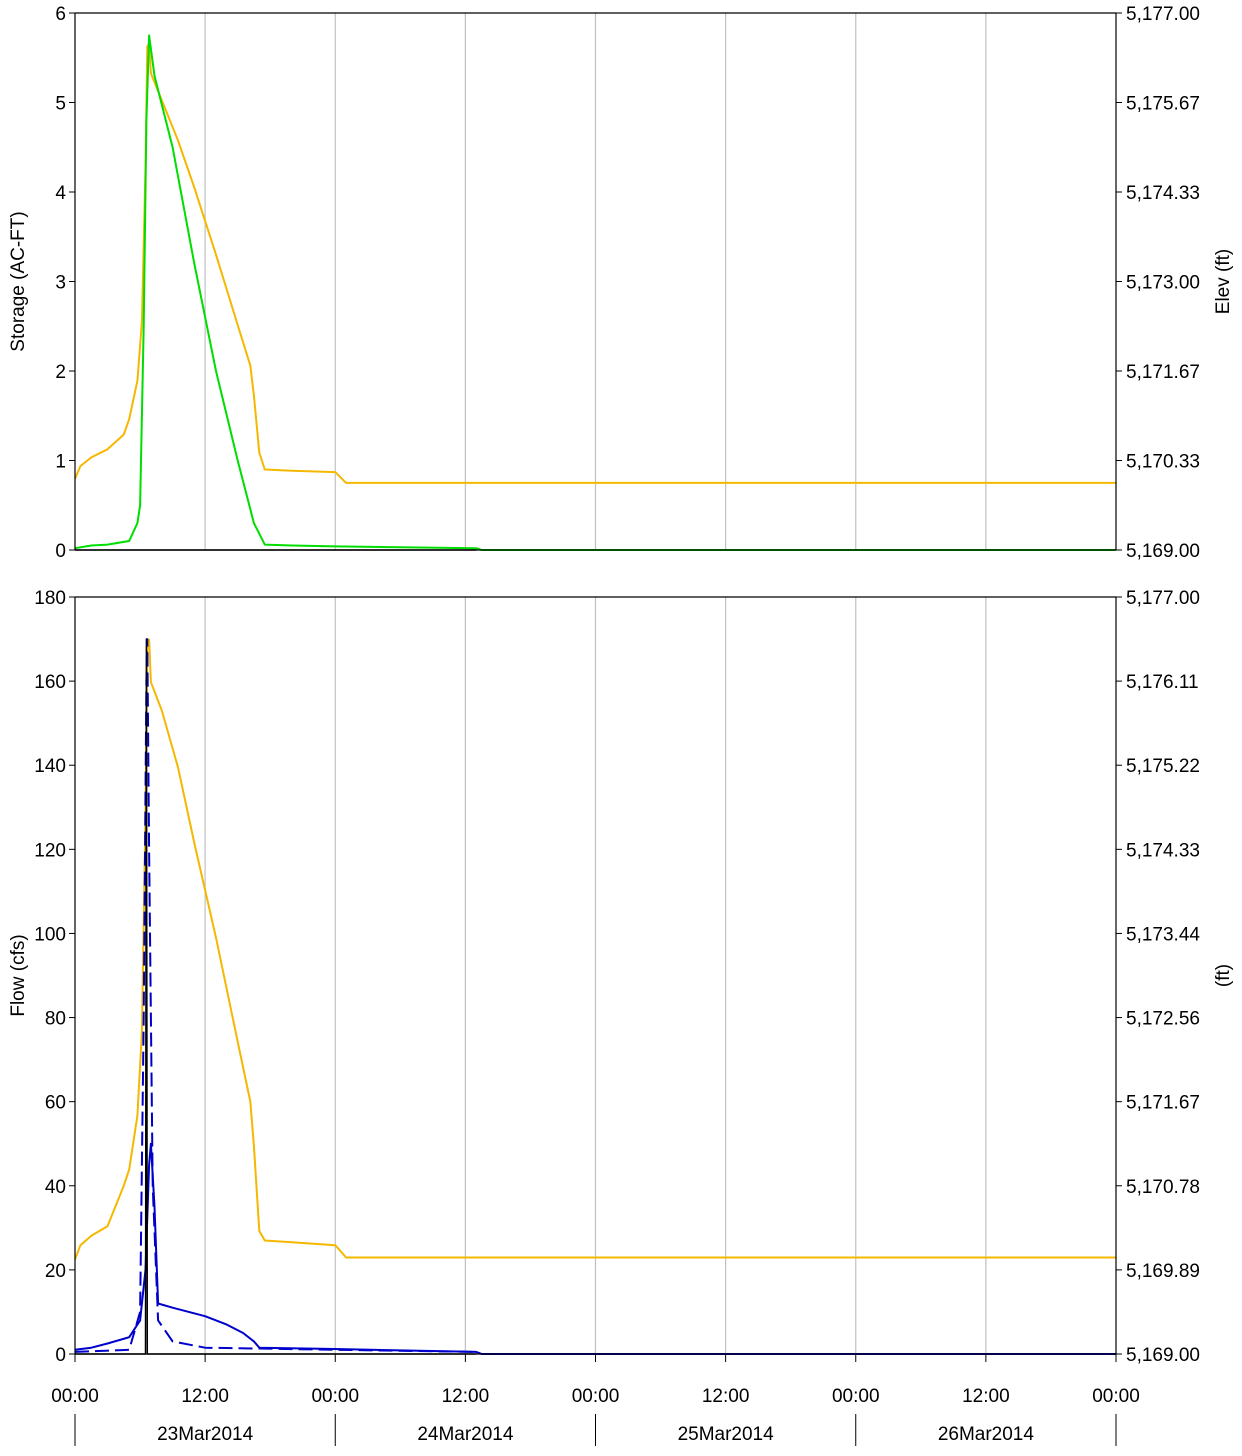 Image resolution: width=1242 pixels, height=1456 pixels. What do you see at coordinates (1162, 682) in the screenshot?
I see `y2-tick-label: 5,176.11` at bounding box center [1162, 682].